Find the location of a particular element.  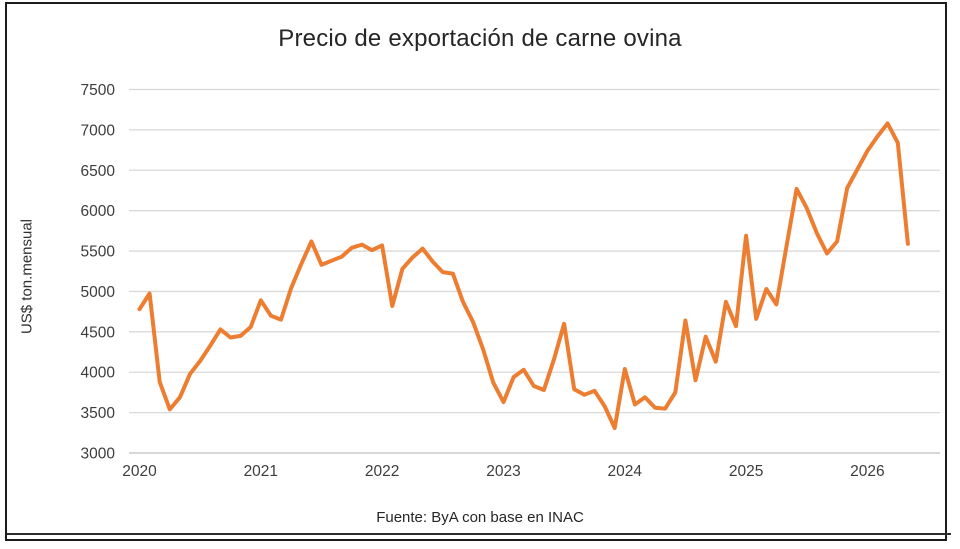

y-tick-label: 4000 is located at coordinates (98, 373).